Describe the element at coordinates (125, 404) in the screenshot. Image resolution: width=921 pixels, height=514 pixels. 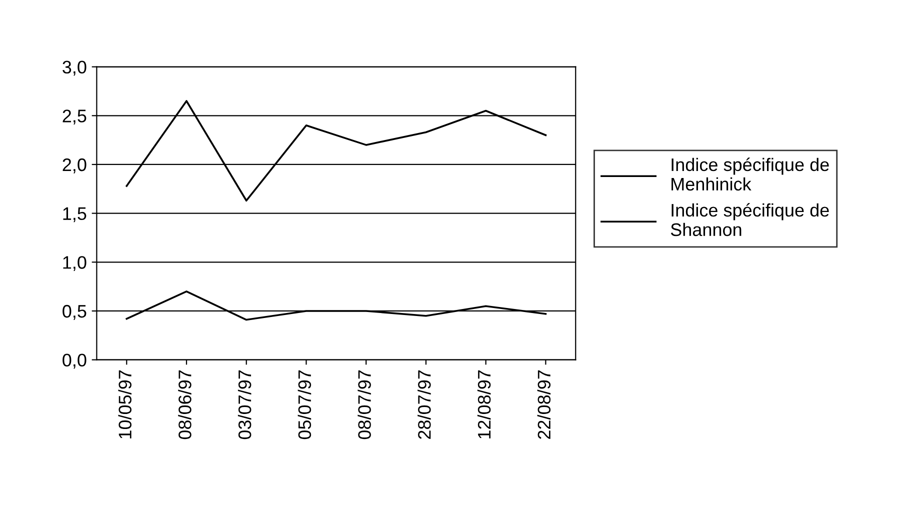
I see `x-tick-label: 10/05/97` at that location.